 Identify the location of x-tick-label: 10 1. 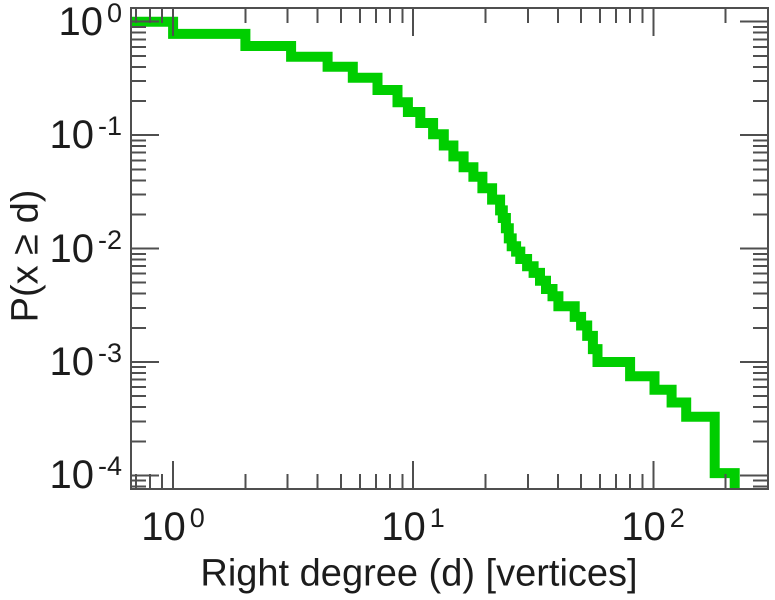
(413, 526).